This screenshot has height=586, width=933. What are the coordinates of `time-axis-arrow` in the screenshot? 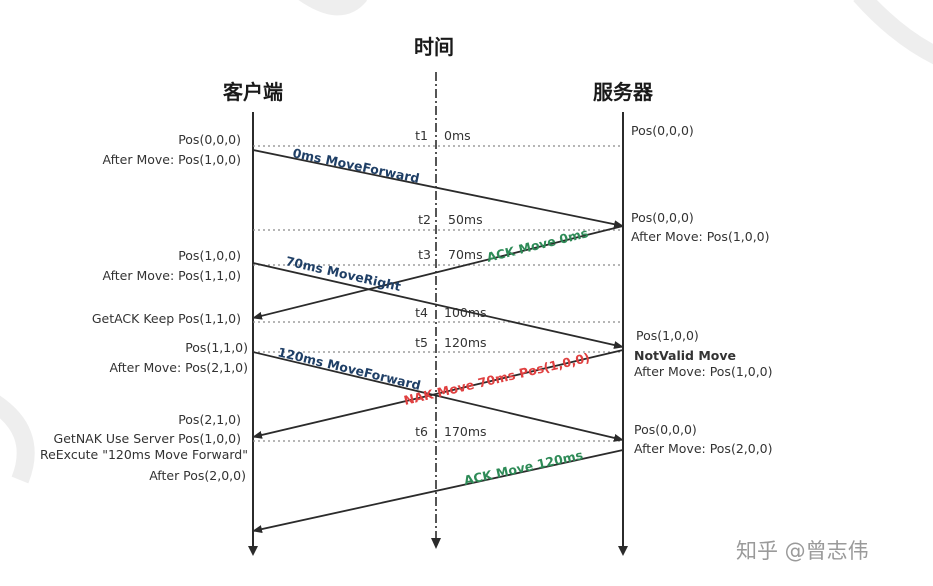 It's located at (436, 543).